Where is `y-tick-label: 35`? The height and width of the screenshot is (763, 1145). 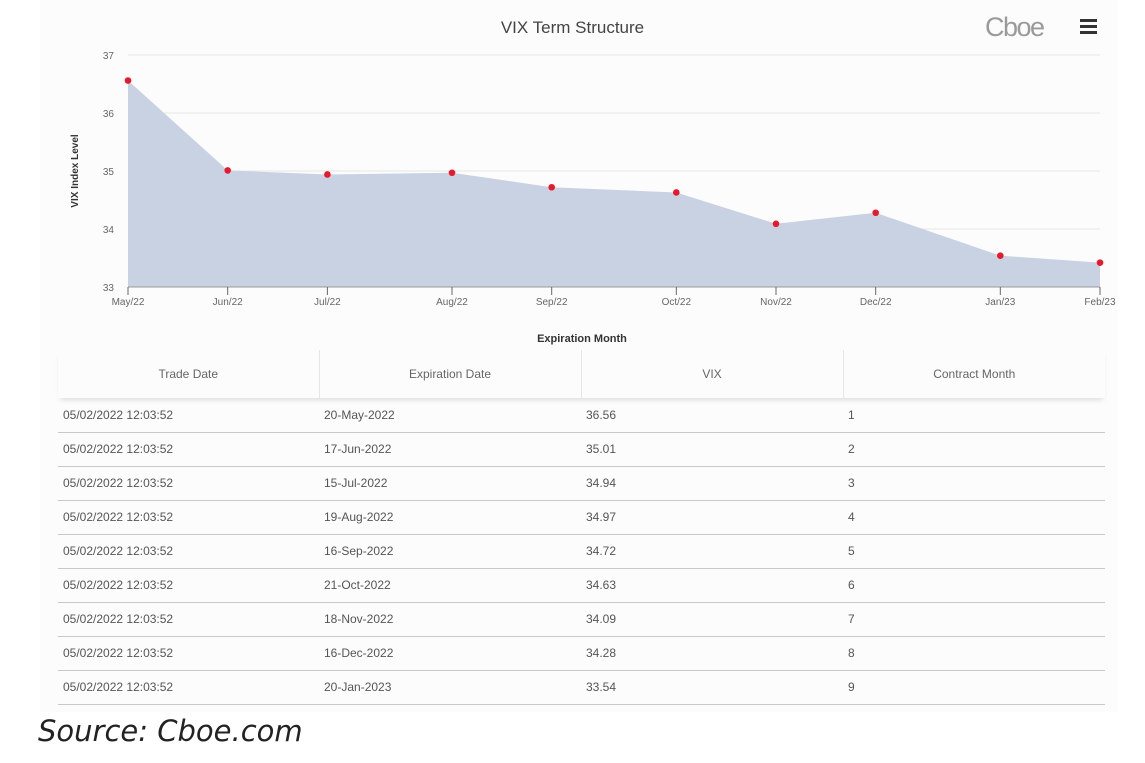 y-tick-label: 35 is located at coordinates (109, 172).